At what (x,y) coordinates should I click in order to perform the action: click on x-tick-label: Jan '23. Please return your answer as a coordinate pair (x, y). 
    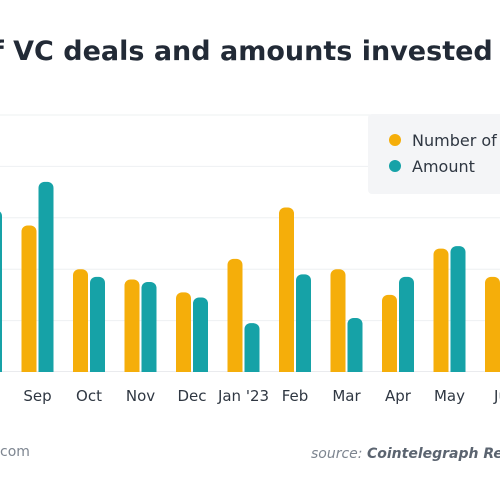
    Looking at the image, I should click on (243, 396).